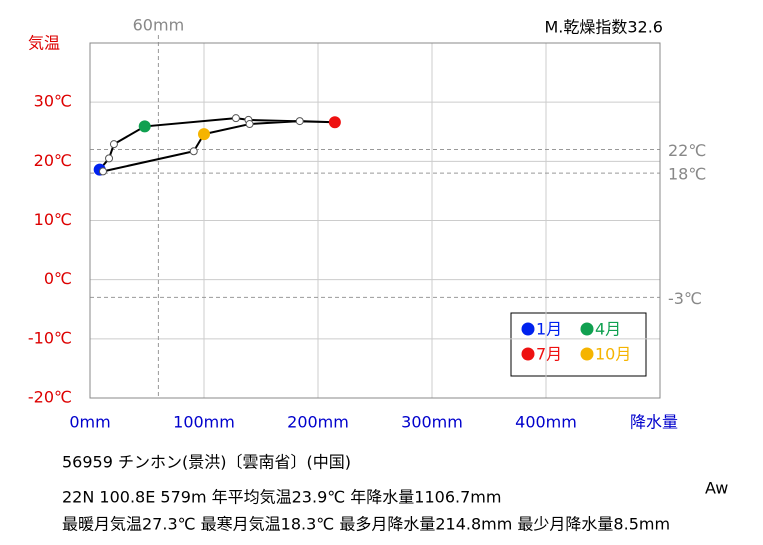 This screenshot has width=763, height=545. What do you see at coordinates (89, 422) in the screenshot?
I see `x-tick-label: 0mm` at bounding box center [89, 422].